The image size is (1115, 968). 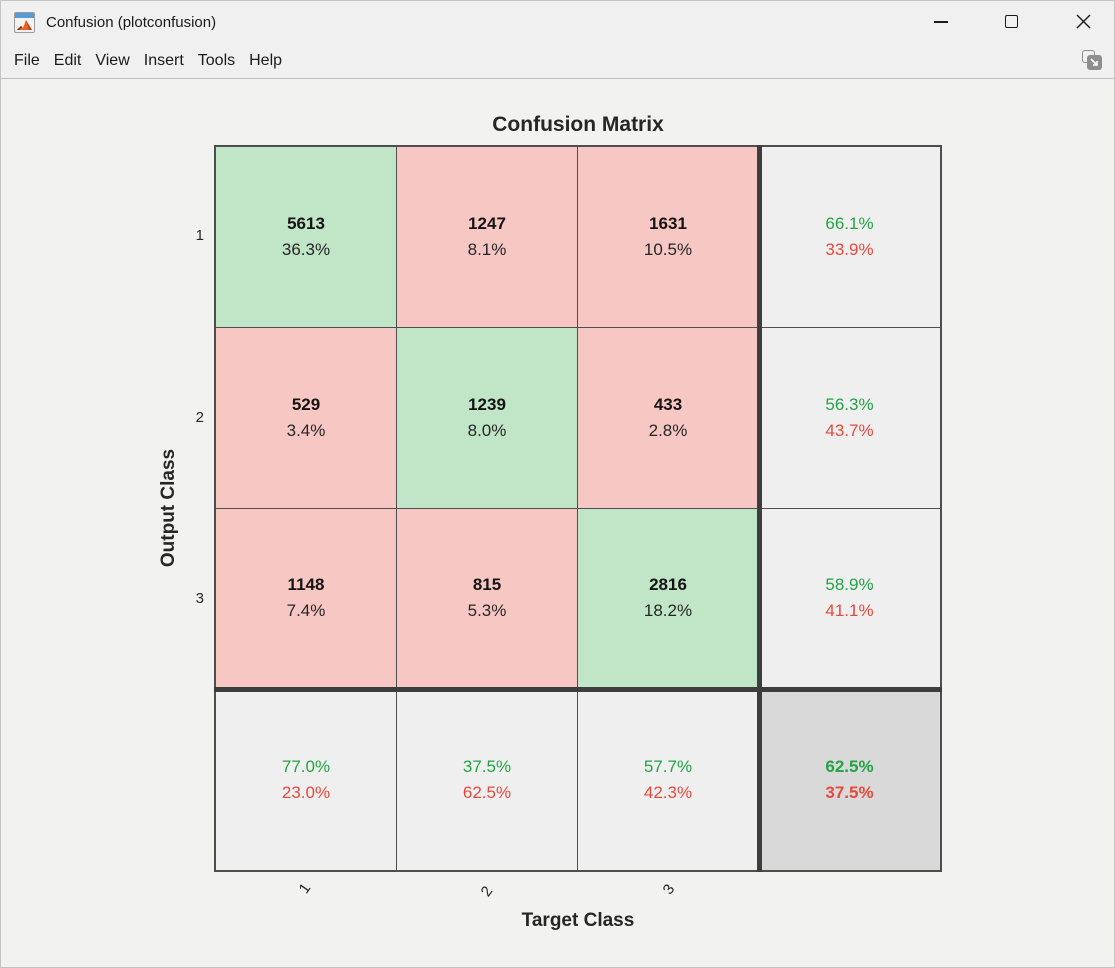 What do you see at coordinates (668, 223) in the screenshot?
I see `cell-value-line: 1631` at bounding box center [668, 223].